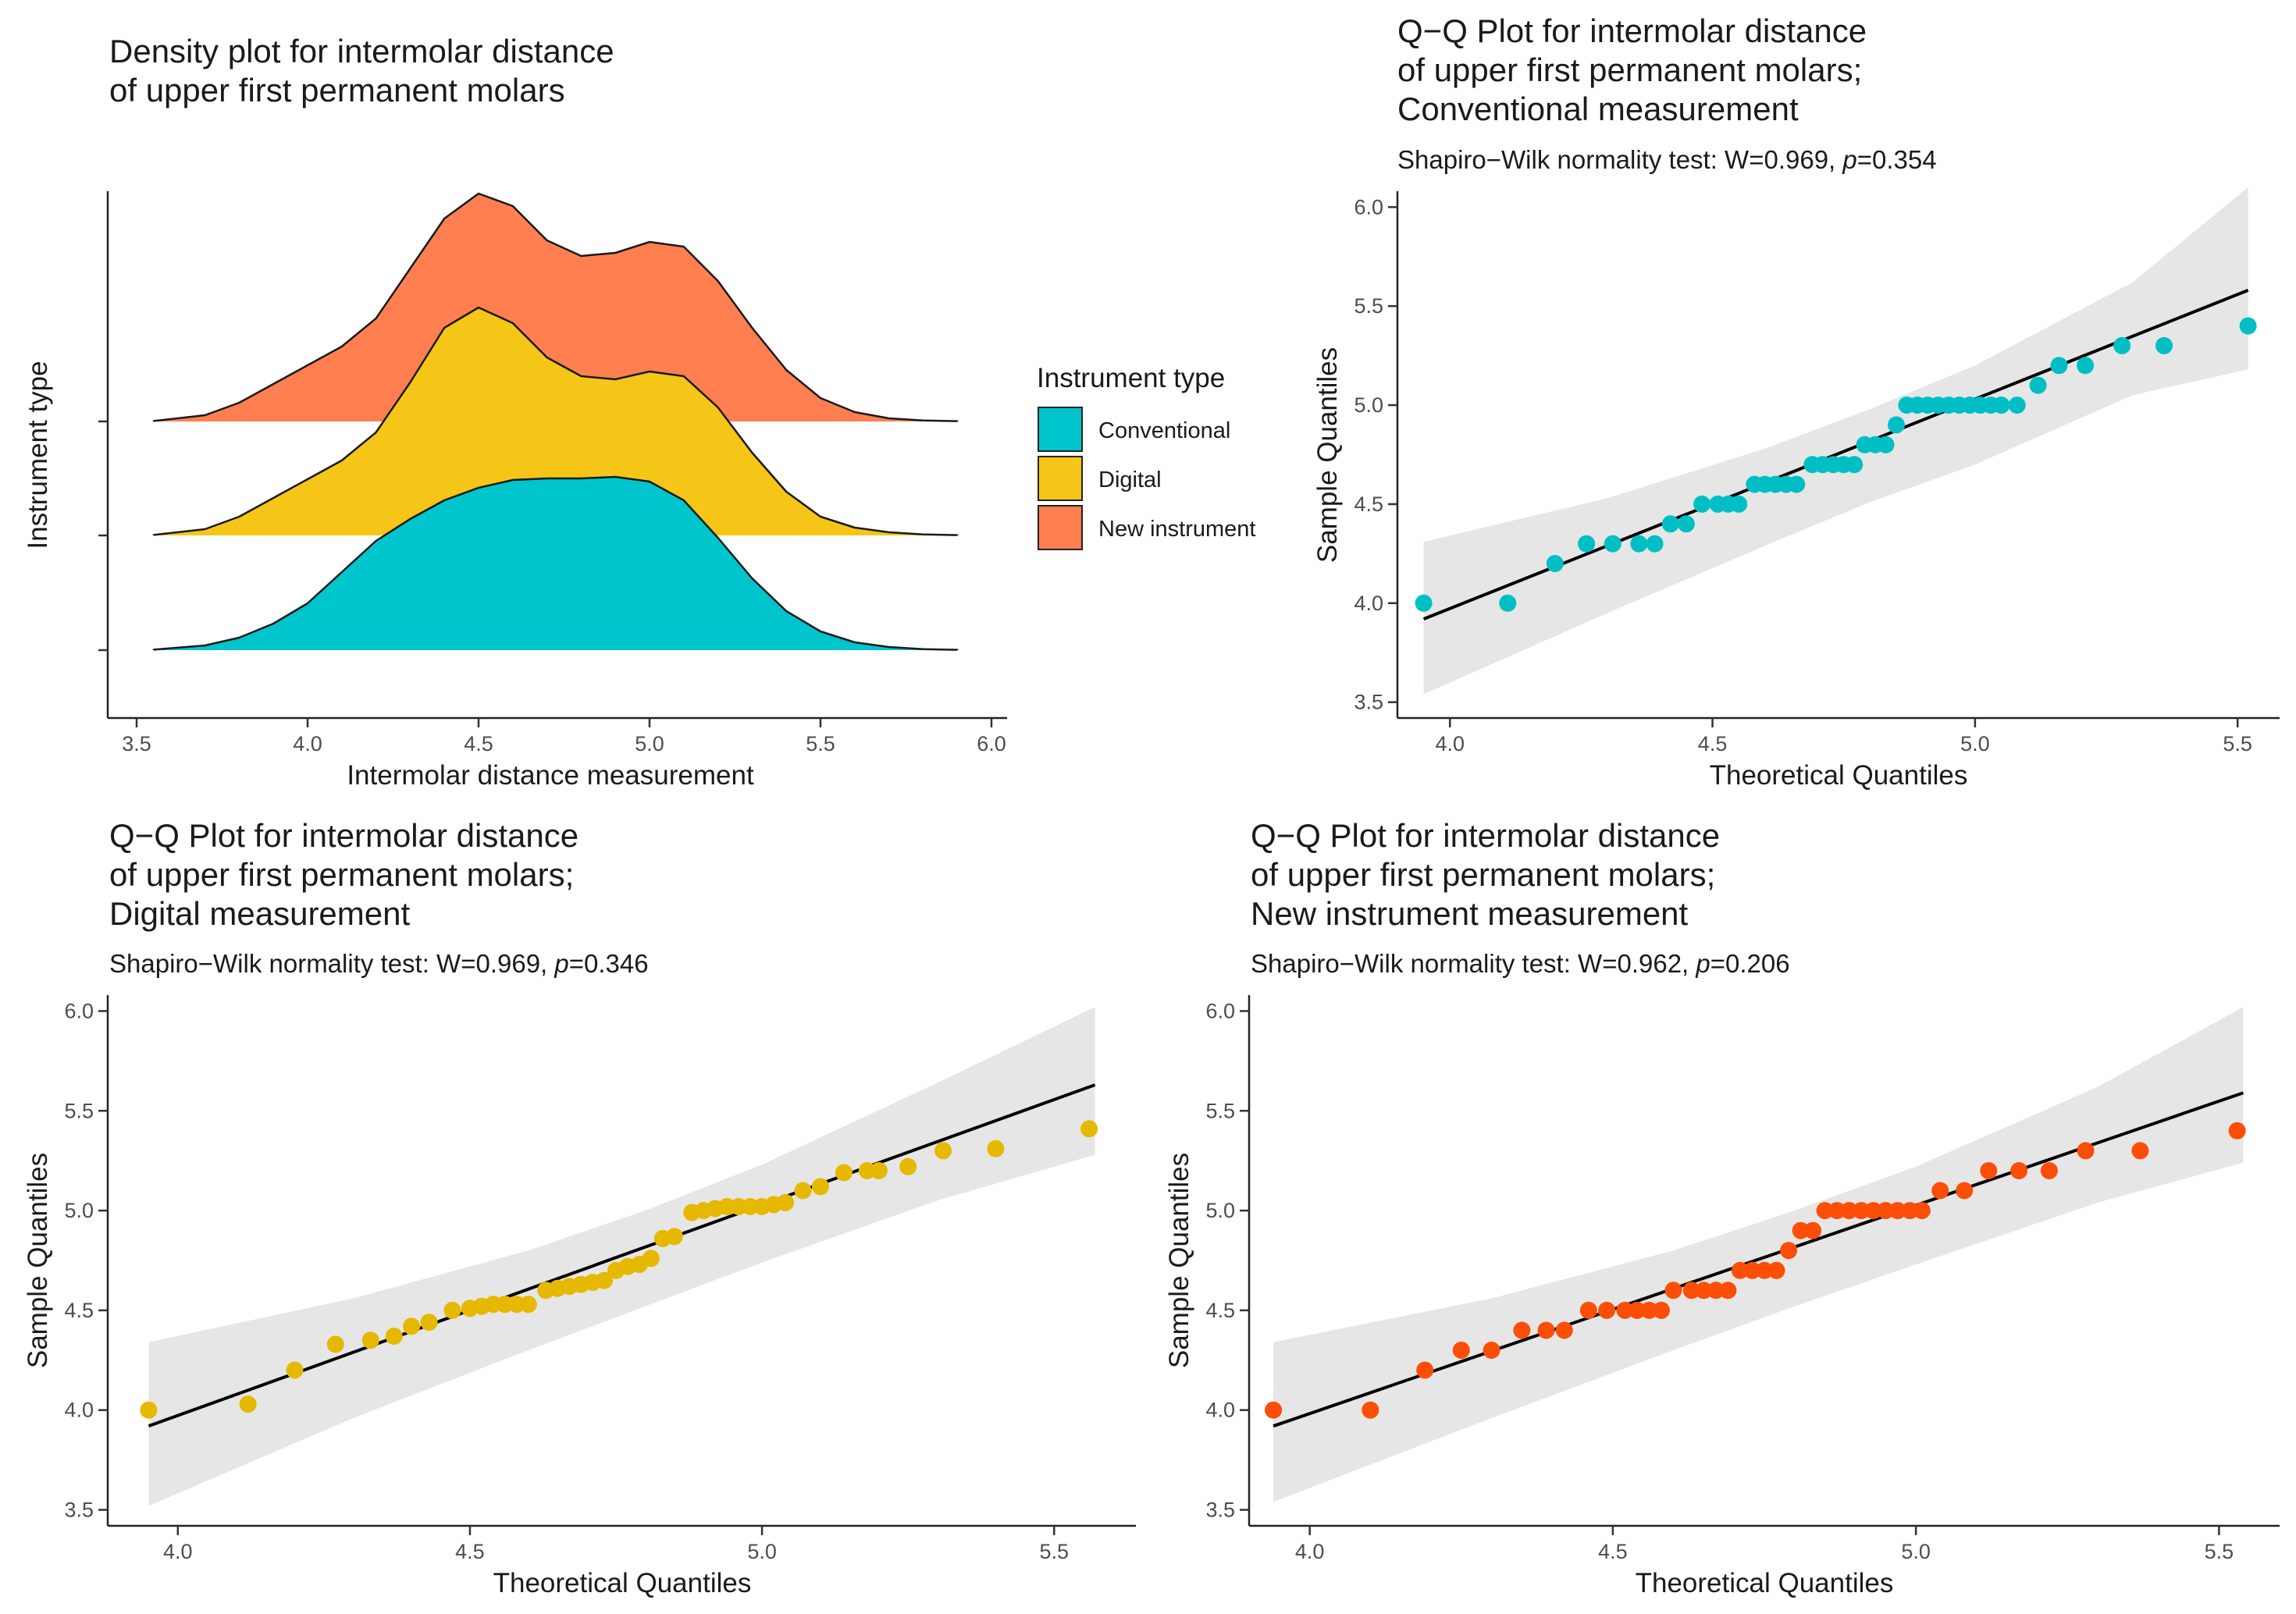 The image size is (2296, 1614). I want to click on qq-digital-y-tick-label: 5.5, so click(79, 1110).